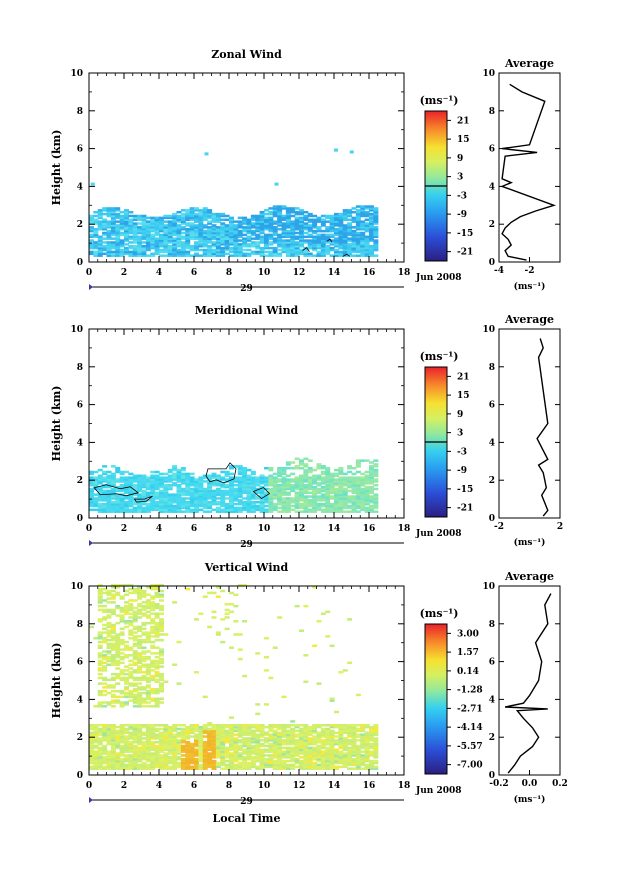  What do you see at coordinates (460, 178) in the screenshot?
I see `colorbar-tick-label: 3` at bounding box center [460, 178].